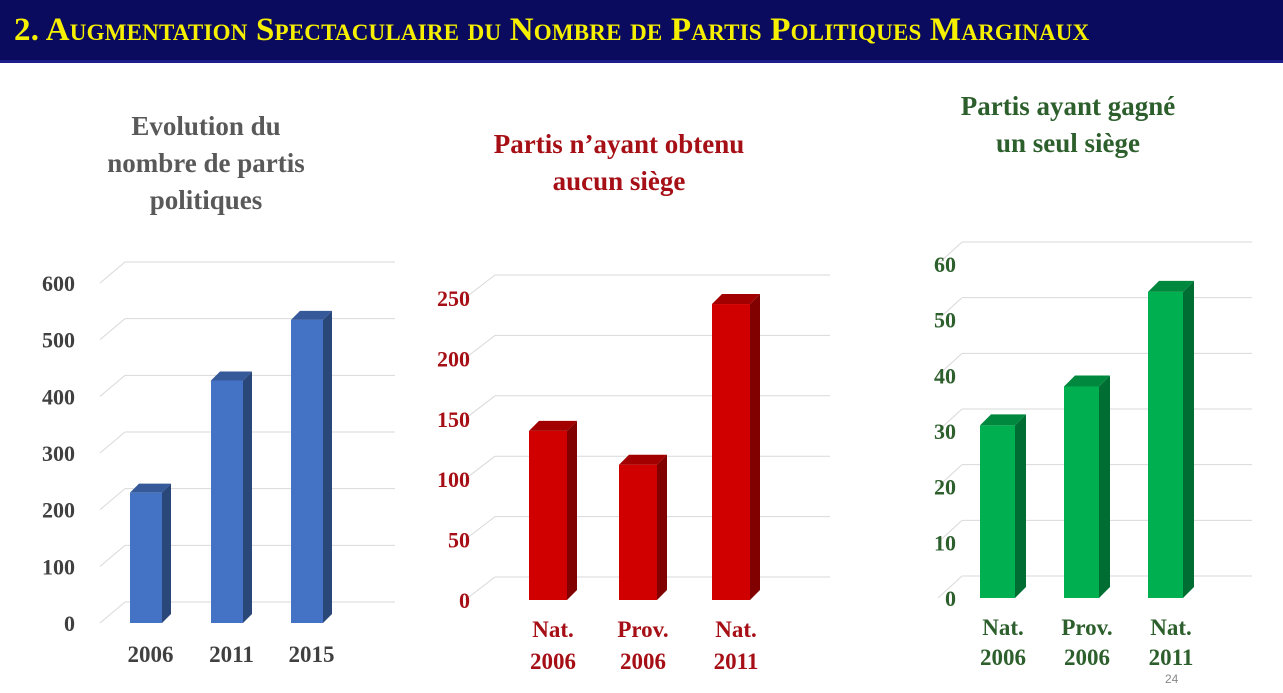 The height and width of the screenshot is (693, 1283). I want to click on chart-title-line: nombre de partis, so click(206, 163).